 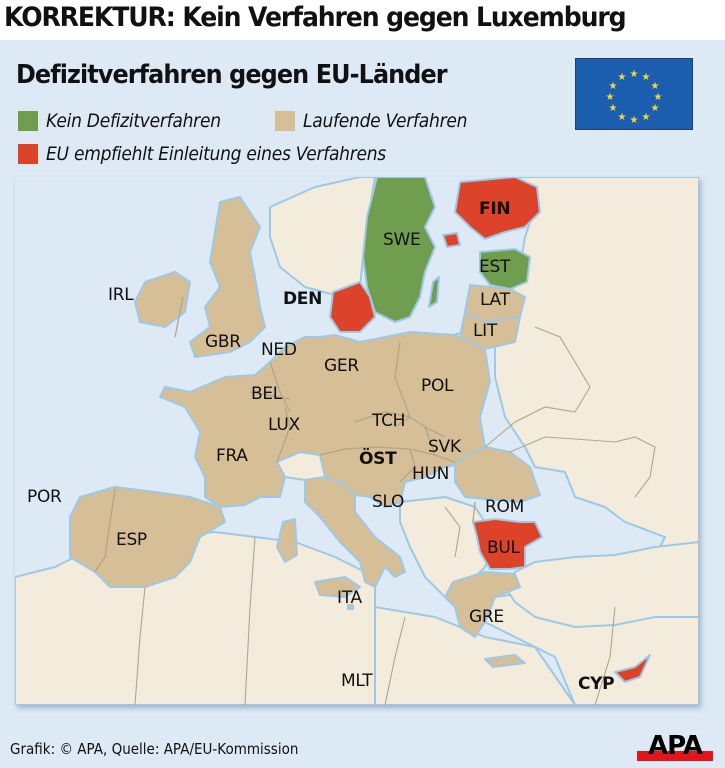 I want to click on legend-item-recommended: EU empfiehlt Einleitung eines Verfahrens, so click(x=221, y=154).